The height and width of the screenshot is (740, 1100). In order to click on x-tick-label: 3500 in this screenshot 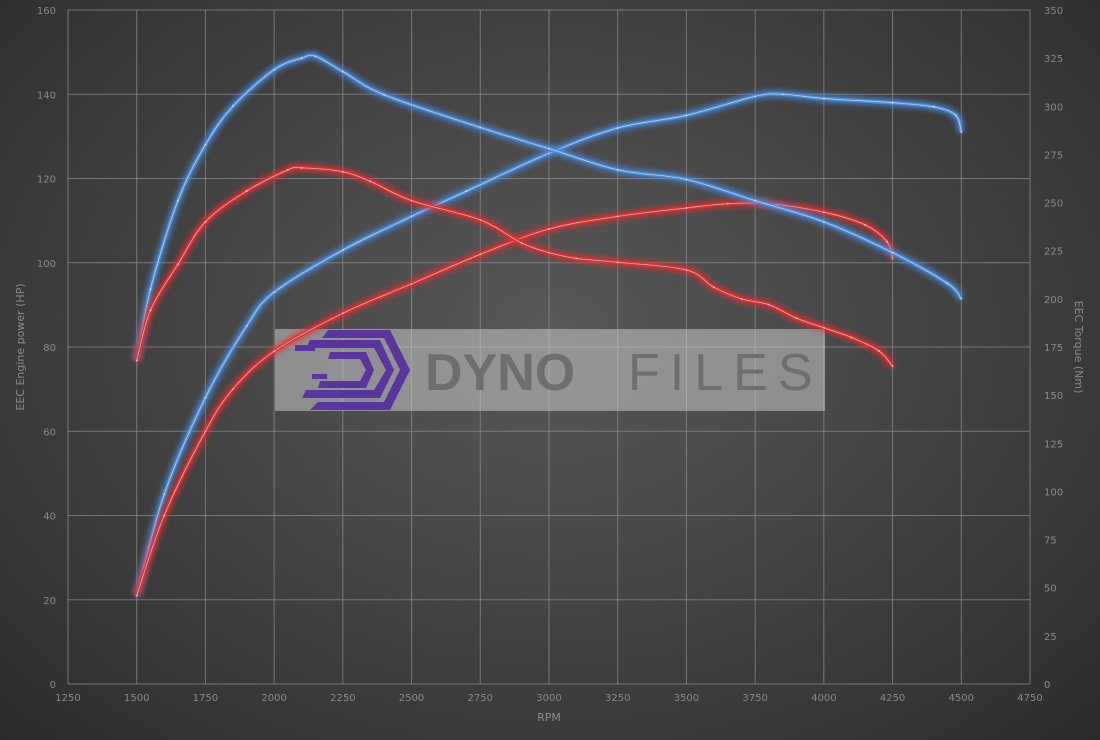, I will do `click(686, 698)`.